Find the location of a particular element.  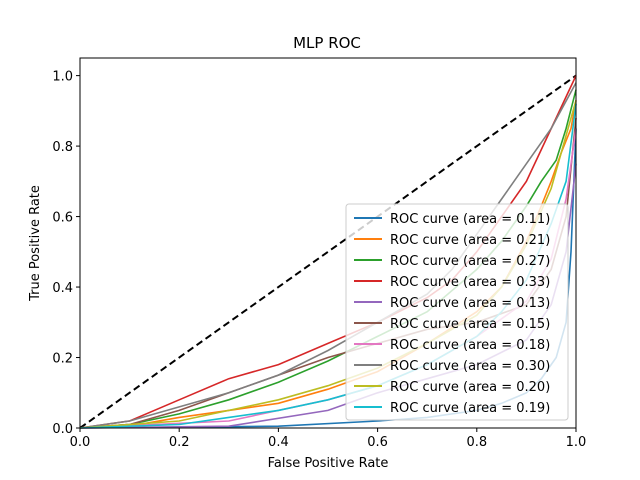

legend-entry: ROC curve (area = 0.33) is located at coordinates (470, 282).